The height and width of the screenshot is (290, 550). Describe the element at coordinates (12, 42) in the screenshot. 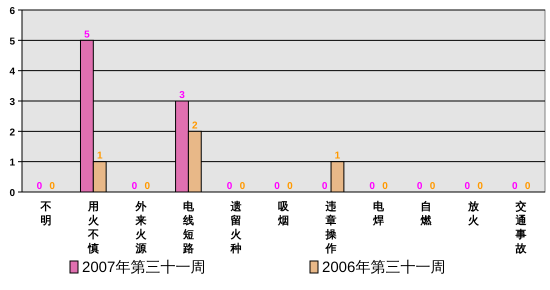

I see `y-tick-label: 5` at that location.